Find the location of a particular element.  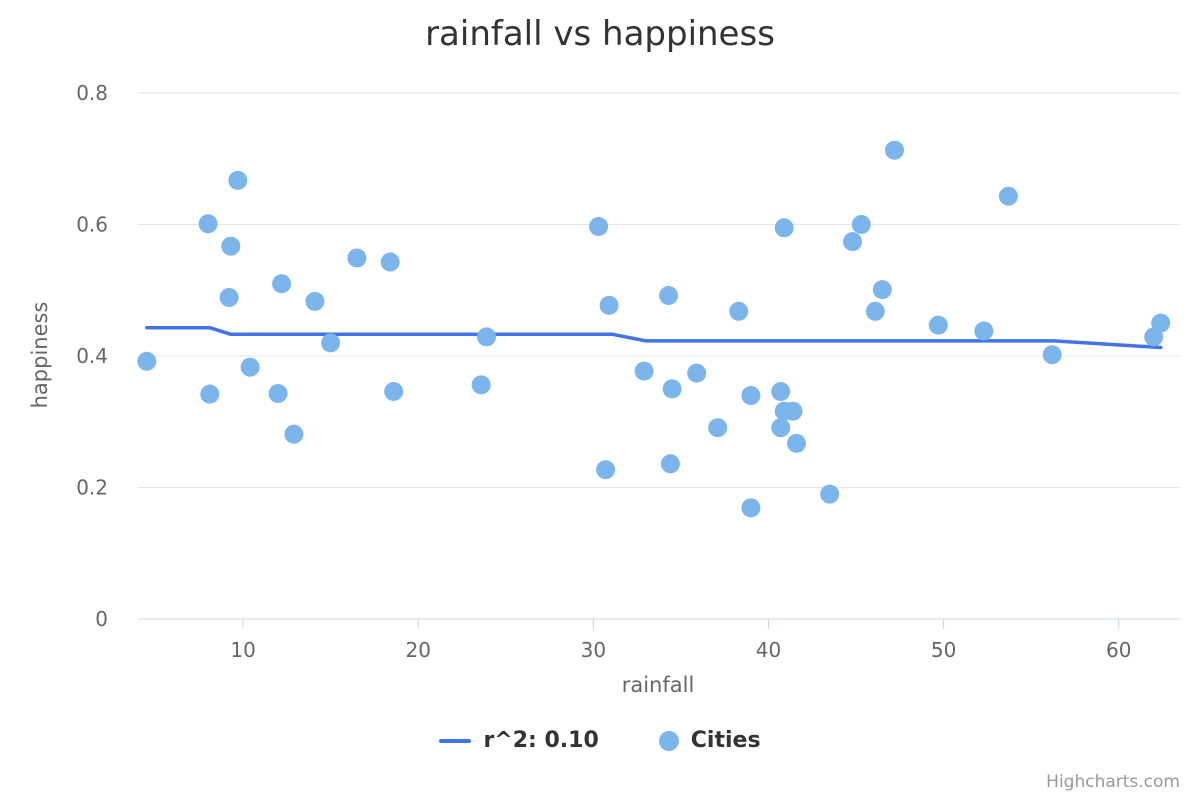

x-tick-label: 60 is located at coordinates (1118, 650).